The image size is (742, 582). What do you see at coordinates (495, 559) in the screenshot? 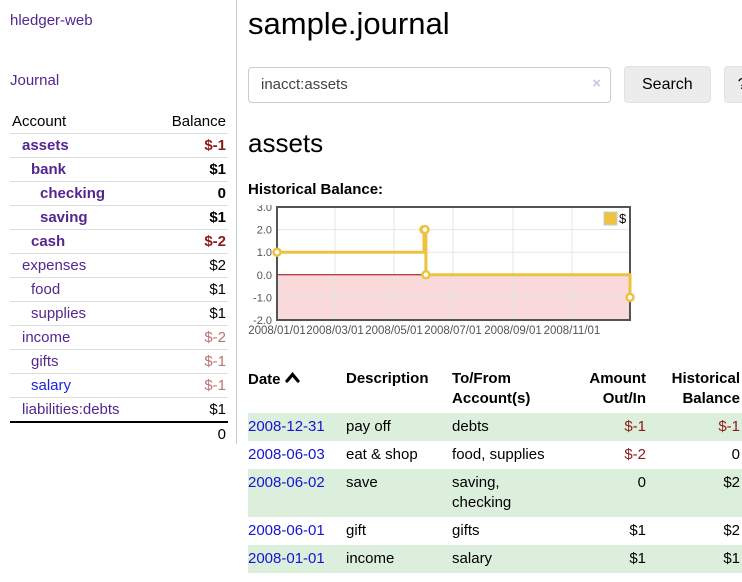
I see `register-row: 2008-01-01 income salary $1 $1` at bounding box center [495, 559].